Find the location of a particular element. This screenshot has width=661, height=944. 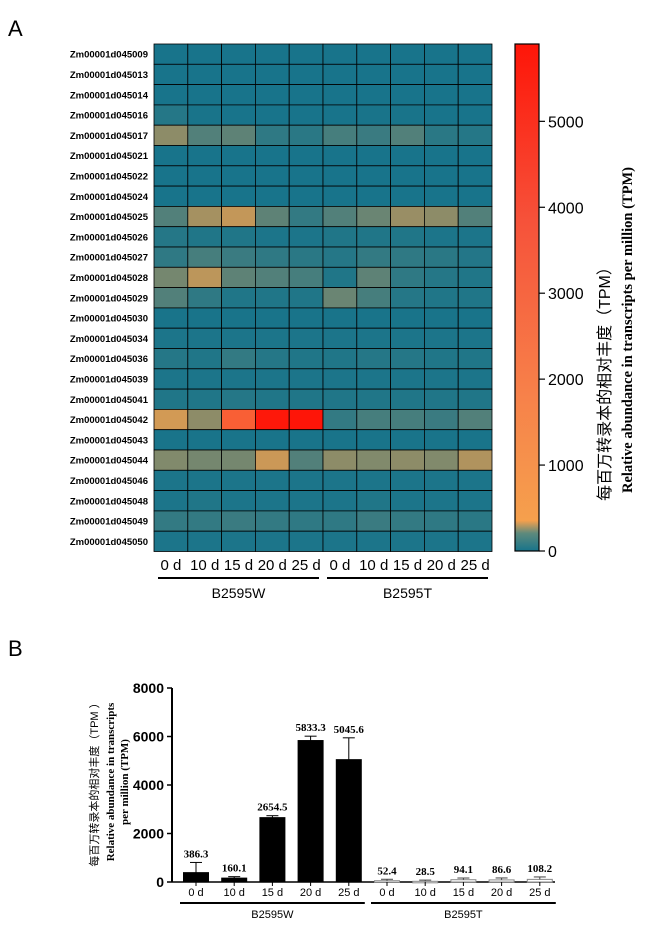

bar-data-label: 52.4 is located at coordinates (387, 871).